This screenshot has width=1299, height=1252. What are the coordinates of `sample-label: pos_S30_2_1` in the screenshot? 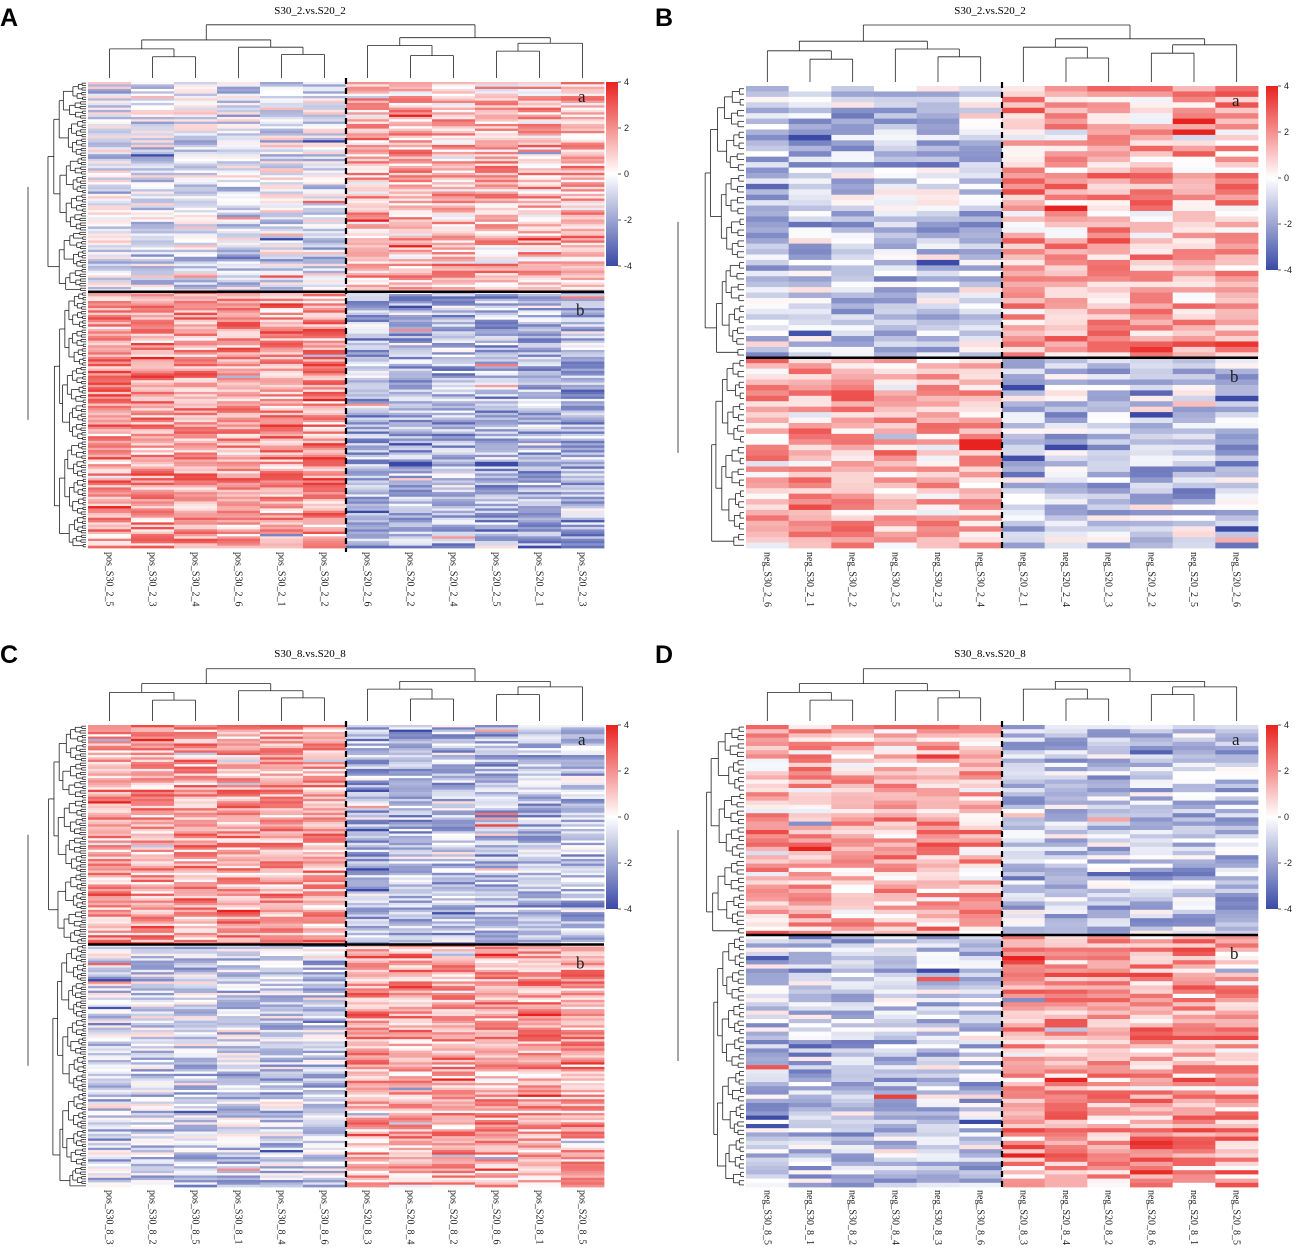 It's located at (281, 579).